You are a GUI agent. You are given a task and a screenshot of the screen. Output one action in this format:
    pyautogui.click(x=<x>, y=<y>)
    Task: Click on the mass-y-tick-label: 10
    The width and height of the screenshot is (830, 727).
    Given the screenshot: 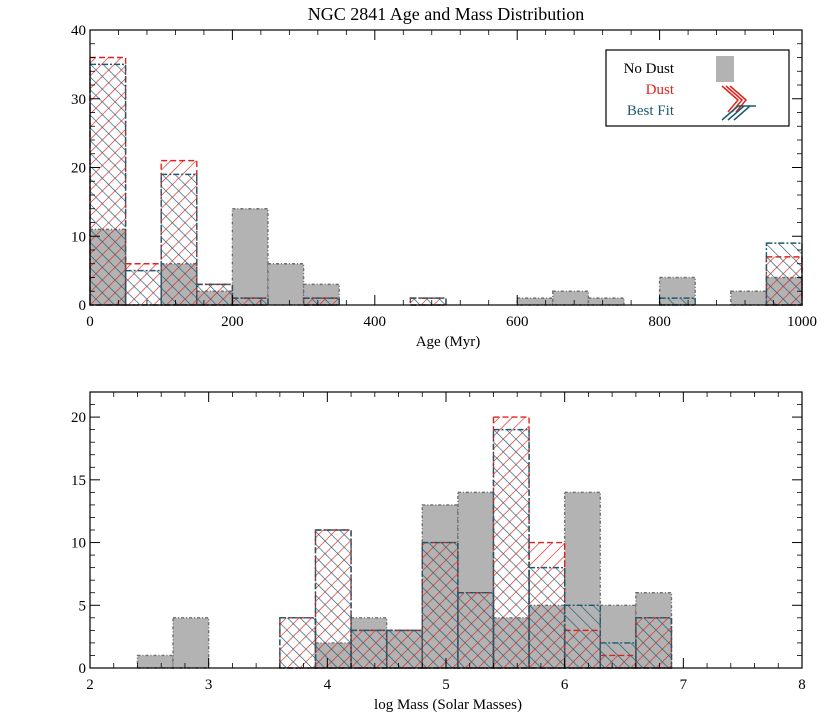 What is the action you would take?
    pyautogui.click(x=78, y=544)
    